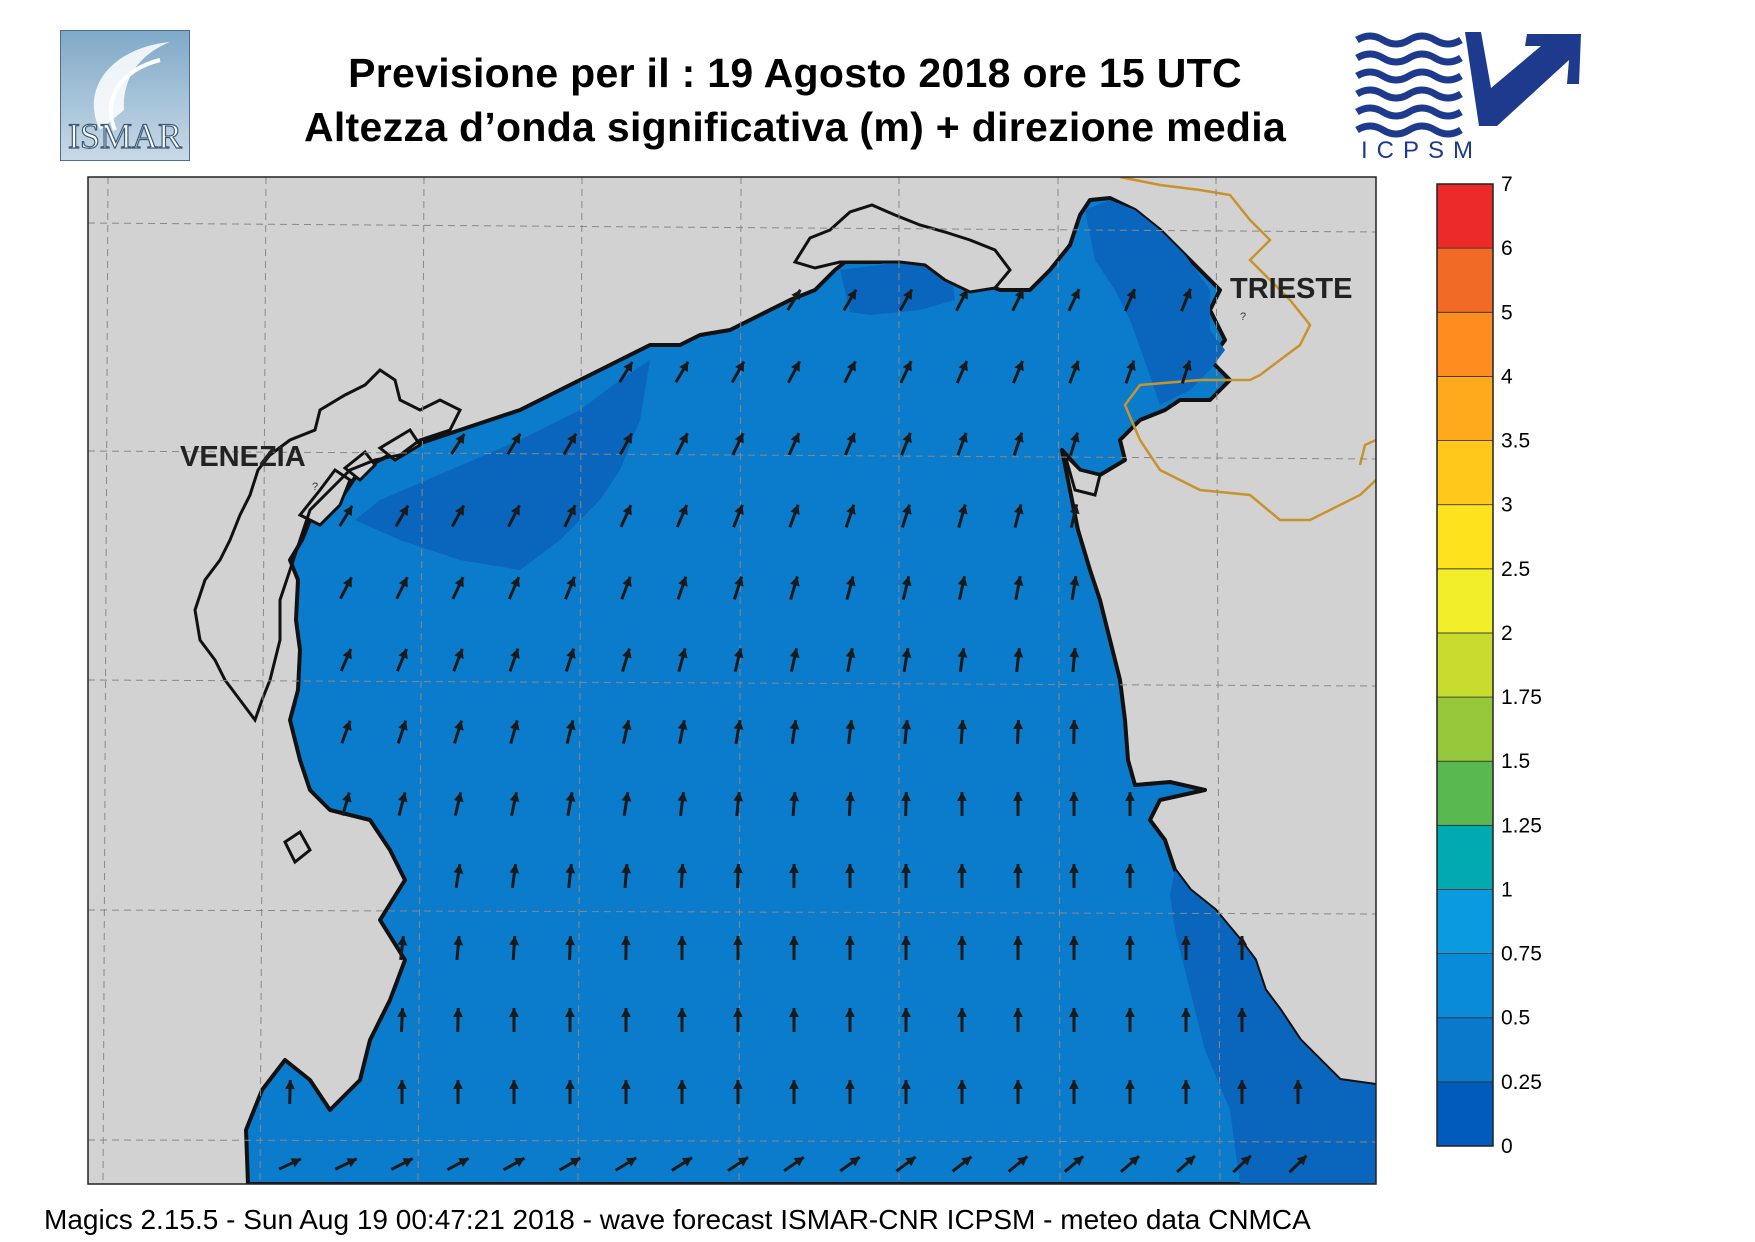 The width and height of the screenshot is (1755, 1242). What do you see at coordinates (1273, 1027) in the screenshot?
I see `low-wave-zone-east` at bounding box center [1273, 1027].